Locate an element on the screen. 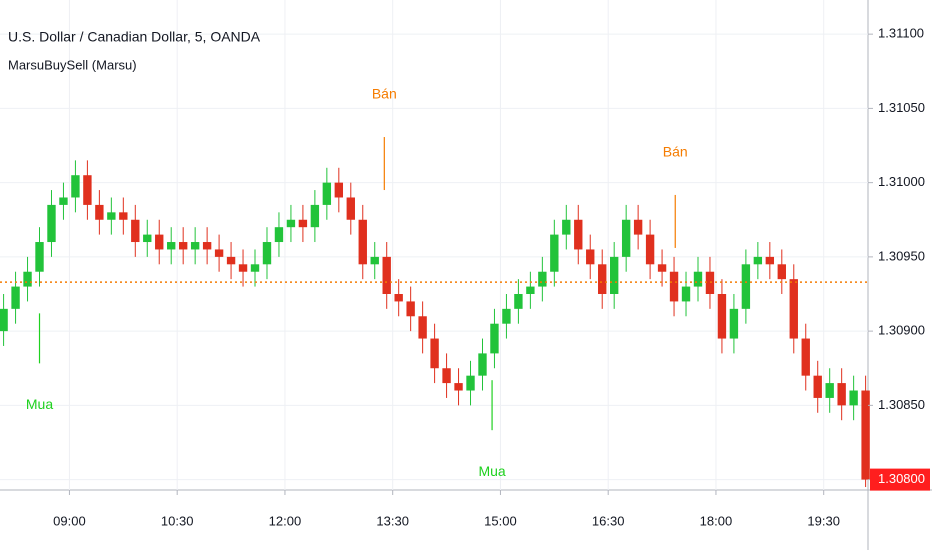 This screenshot has width=932, height=550. indicator-name: MarsuBuySell (Marsu) is located at coordinates (72, 64).